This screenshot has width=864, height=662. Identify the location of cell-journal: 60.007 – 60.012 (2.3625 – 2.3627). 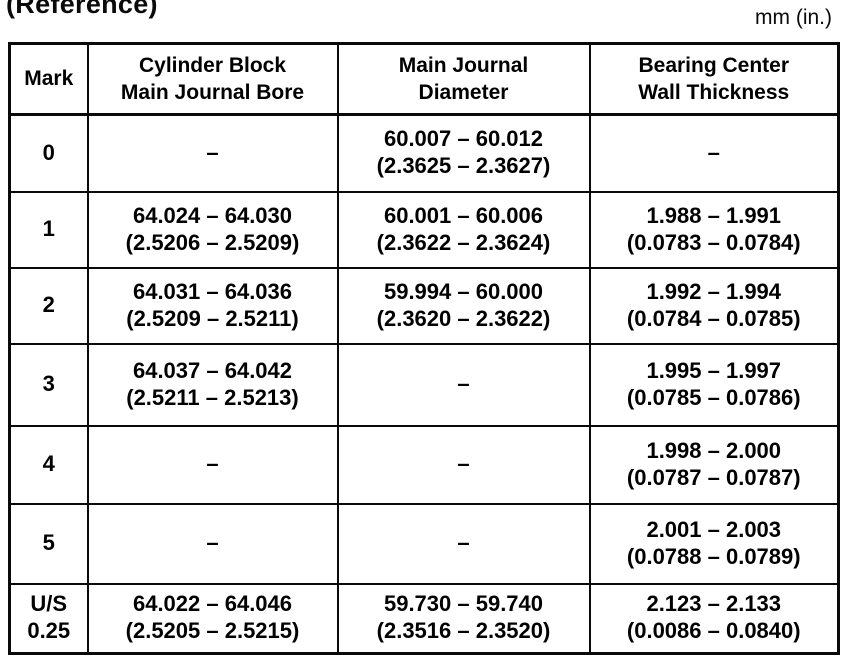
(463, 153).